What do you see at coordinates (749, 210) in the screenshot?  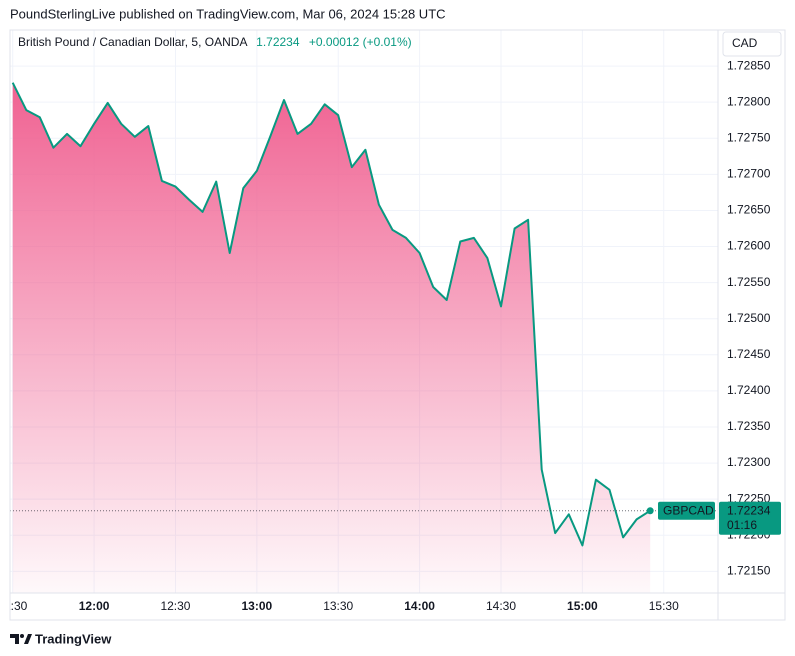 I see `y-tick-label: 1.72650` at bounding box center [749, 210].